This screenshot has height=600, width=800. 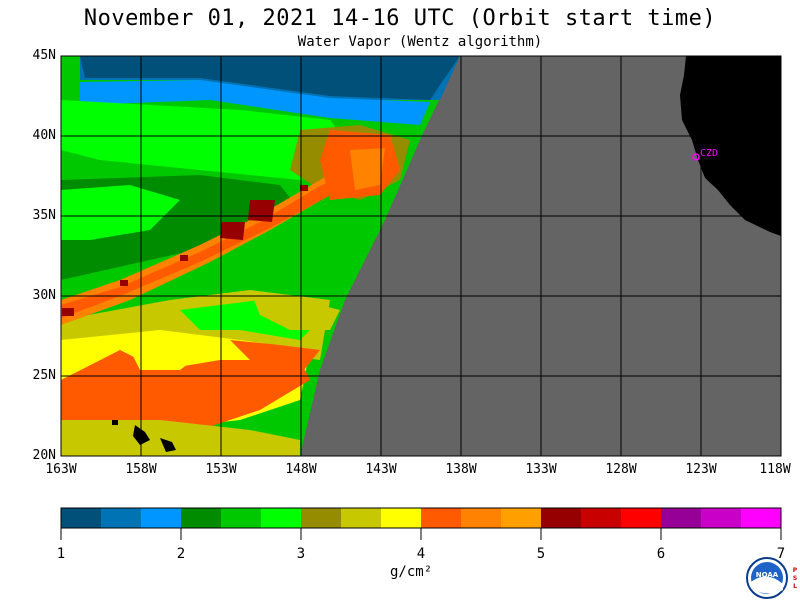 I want to click on station-marker: CZD, so click(x=705, y=154).